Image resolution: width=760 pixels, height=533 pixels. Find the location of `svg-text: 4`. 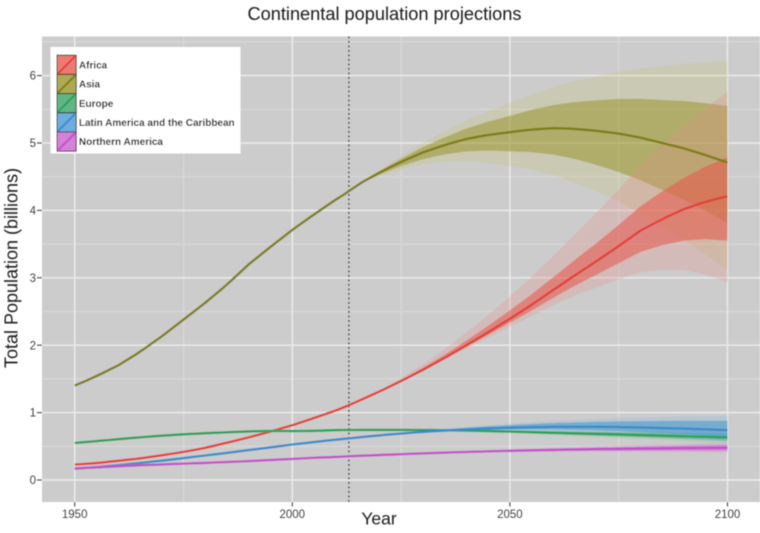

svg-text: 4 is located at coordinates (33, 212).